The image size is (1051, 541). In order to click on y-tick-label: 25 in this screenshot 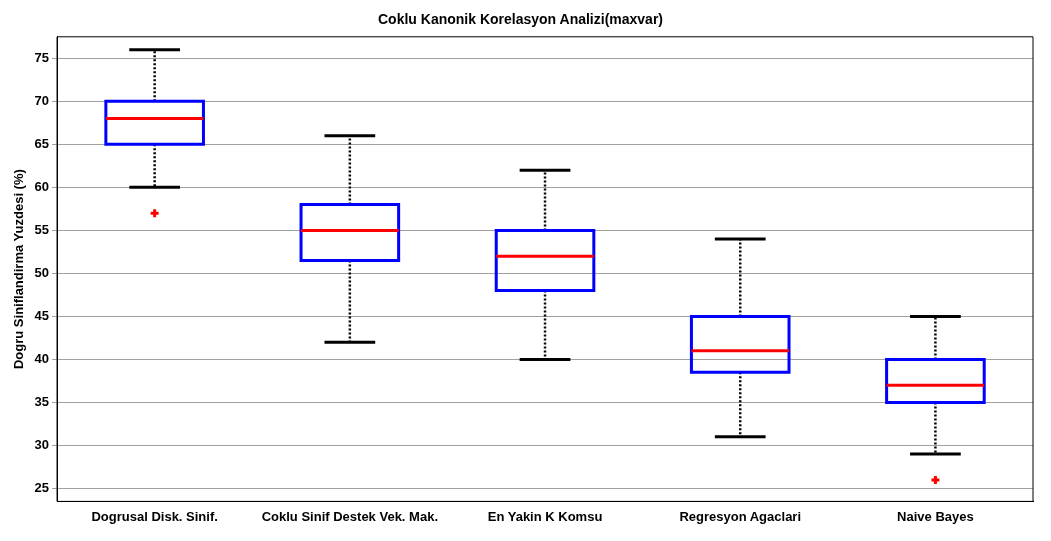, I will do `click(42, 488)`.